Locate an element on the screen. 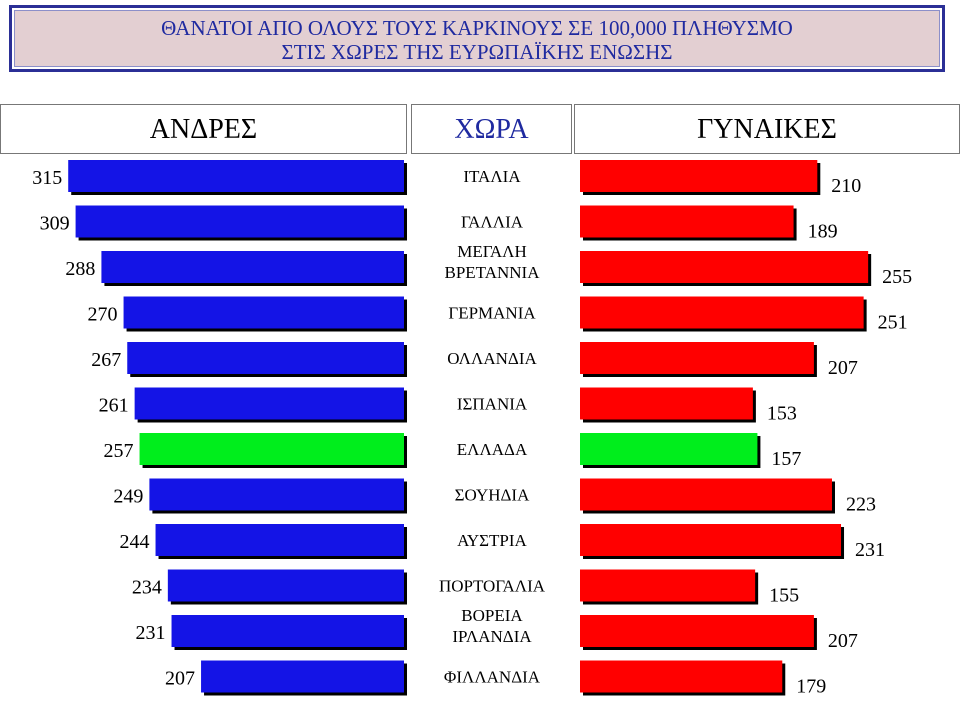 The image size is (960, 704). country-label: ΠΟΡΤΟΓΑΛΙΑ is located at coordinates (492, 586).